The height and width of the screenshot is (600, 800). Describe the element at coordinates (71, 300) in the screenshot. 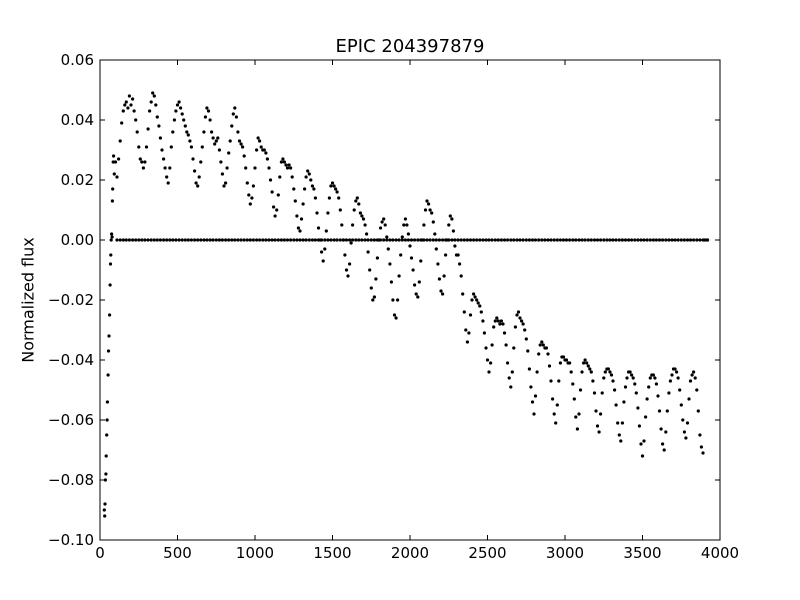

I see `y-tick-label: −0.02` at that location.